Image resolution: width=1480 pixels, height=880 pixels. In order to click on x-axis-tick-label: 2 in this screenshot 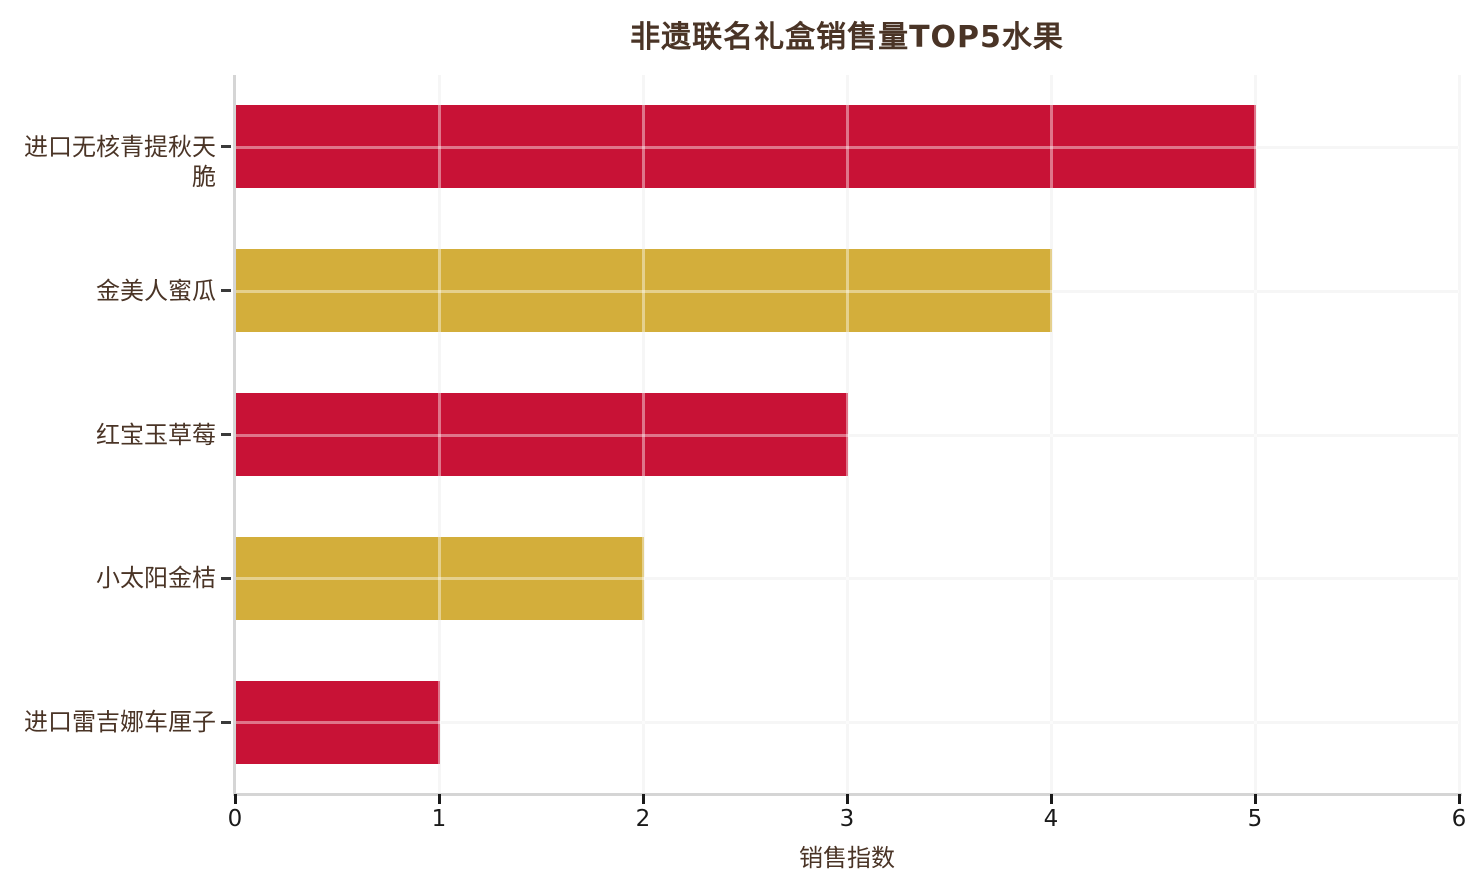, I will do `click(643, 819)`.